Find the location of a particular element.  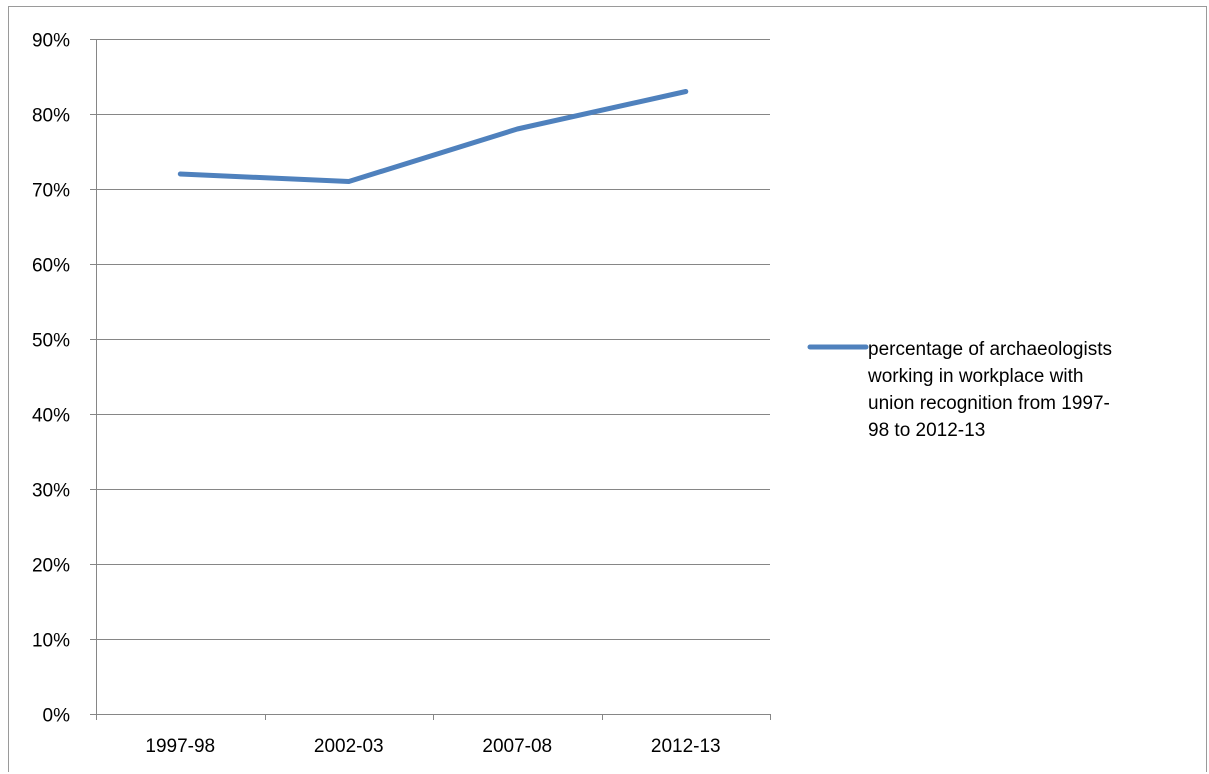

legend-label-line: working in workplace with is located at coordinates (975, 376).